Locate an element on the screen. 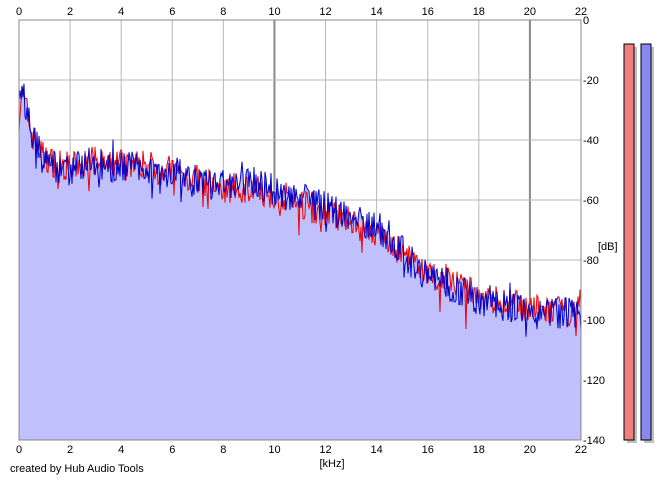 The width and height of the screenshot is (664, 481). y-tick-label: -80 is located at coordinates (591, 261).